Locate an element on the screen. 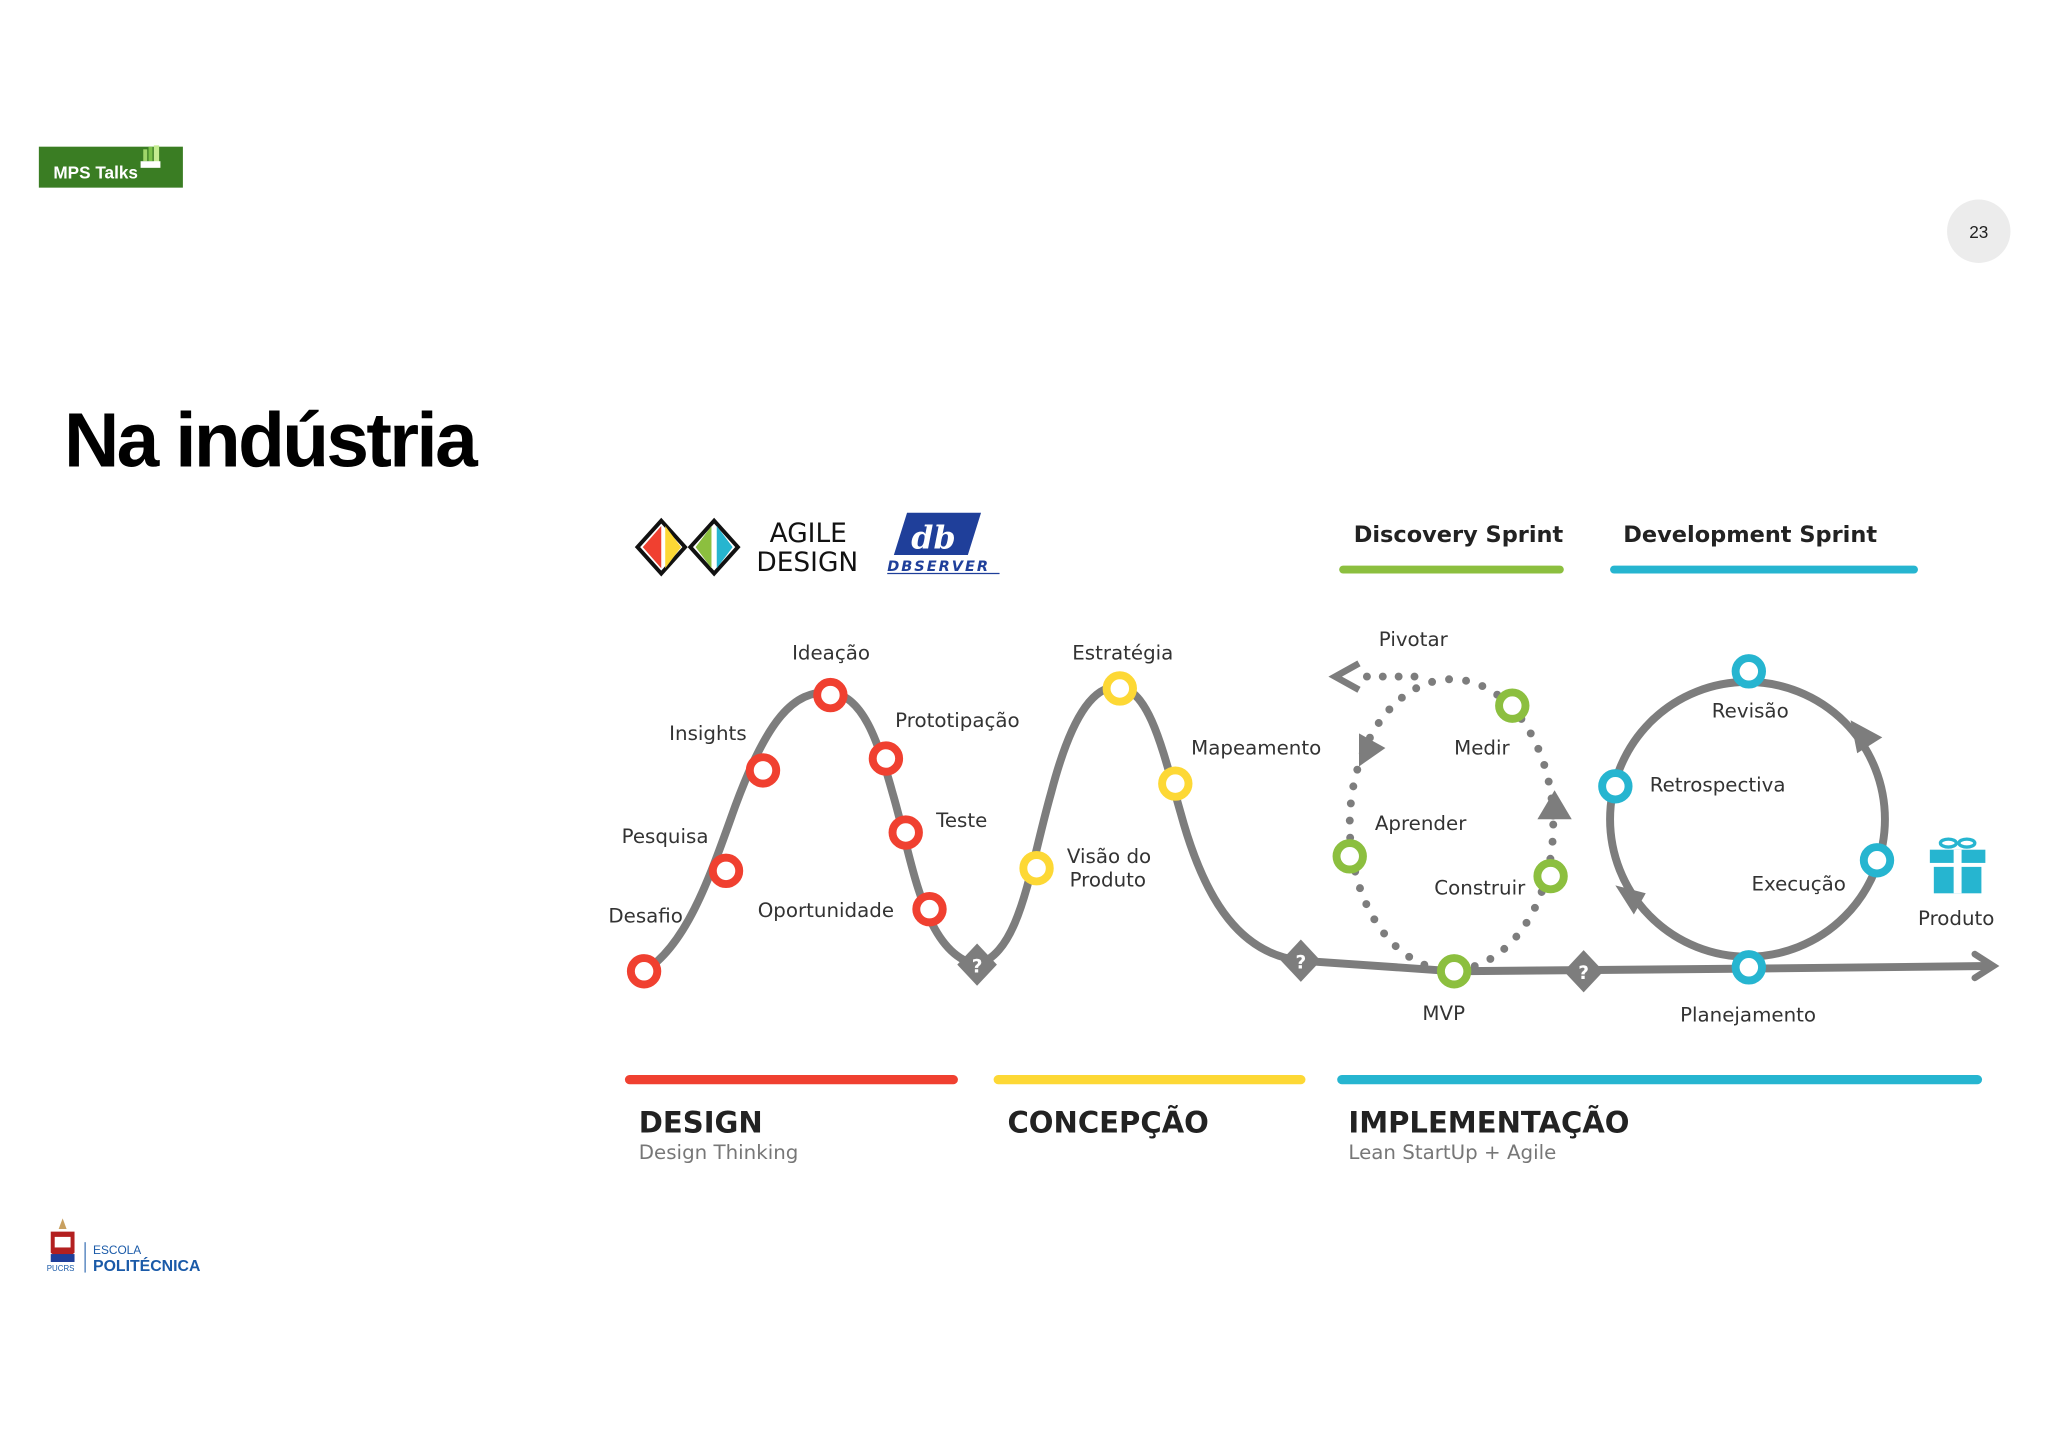 The width and height of the screenshot is (2048, 1447). arrow-head-icon is located at coordinates (1985, 966).